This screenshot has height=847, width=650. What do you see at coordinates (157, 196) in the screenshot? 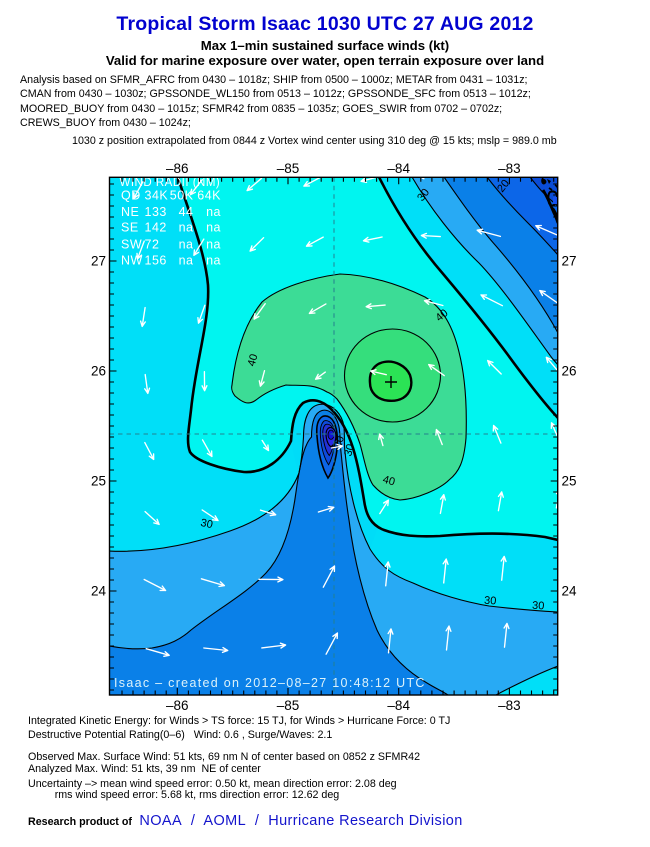
I see `svg-text: 34K` at bounding box center [157, 196].